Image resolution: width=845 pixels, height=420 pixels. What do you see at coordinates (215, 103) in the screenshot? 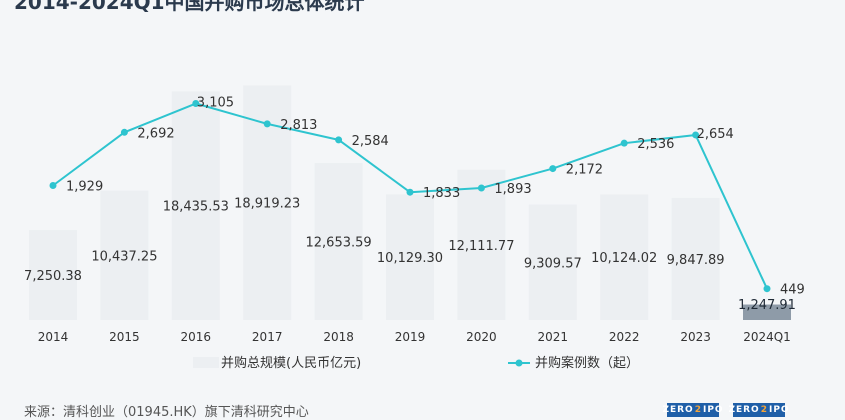
I see `point-label-2016: 3,105` at bounding box center [215, 103].